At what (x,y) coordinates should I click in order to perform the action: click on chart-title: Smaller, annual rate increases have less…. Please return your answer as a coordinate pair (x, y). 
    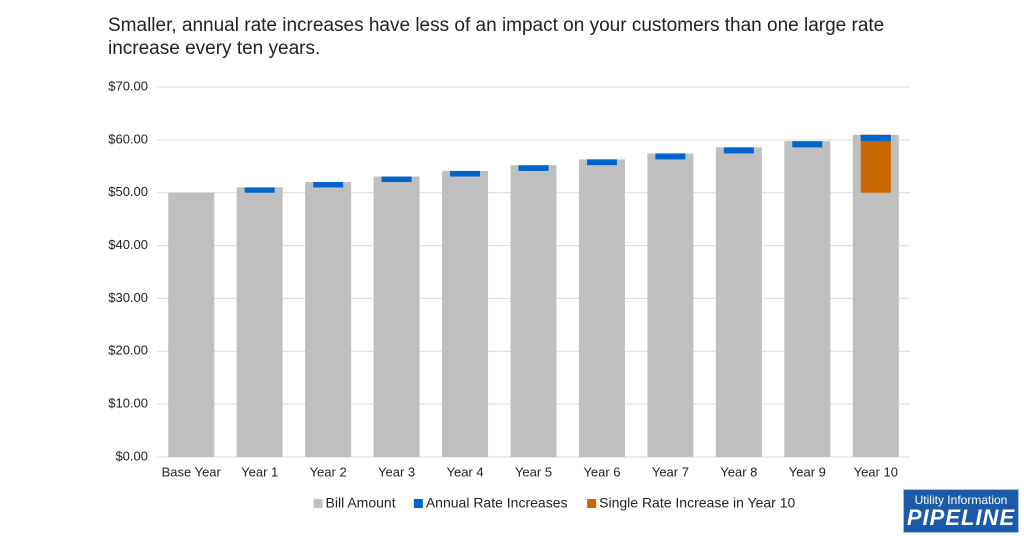
    Looking at the image, I should click on (496, 37).